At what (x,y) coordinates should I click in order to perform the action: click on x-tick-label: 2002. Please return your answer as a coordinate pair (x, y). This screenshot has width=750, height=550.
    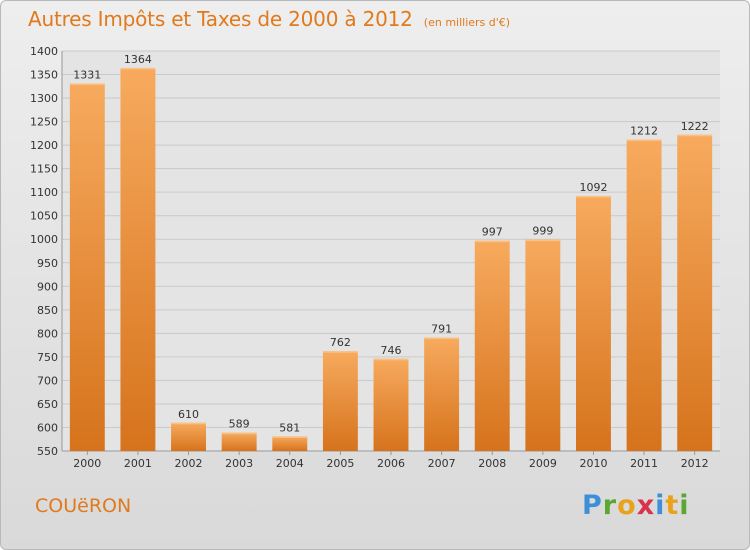
    Looking at the image, I should click on (189, 463).